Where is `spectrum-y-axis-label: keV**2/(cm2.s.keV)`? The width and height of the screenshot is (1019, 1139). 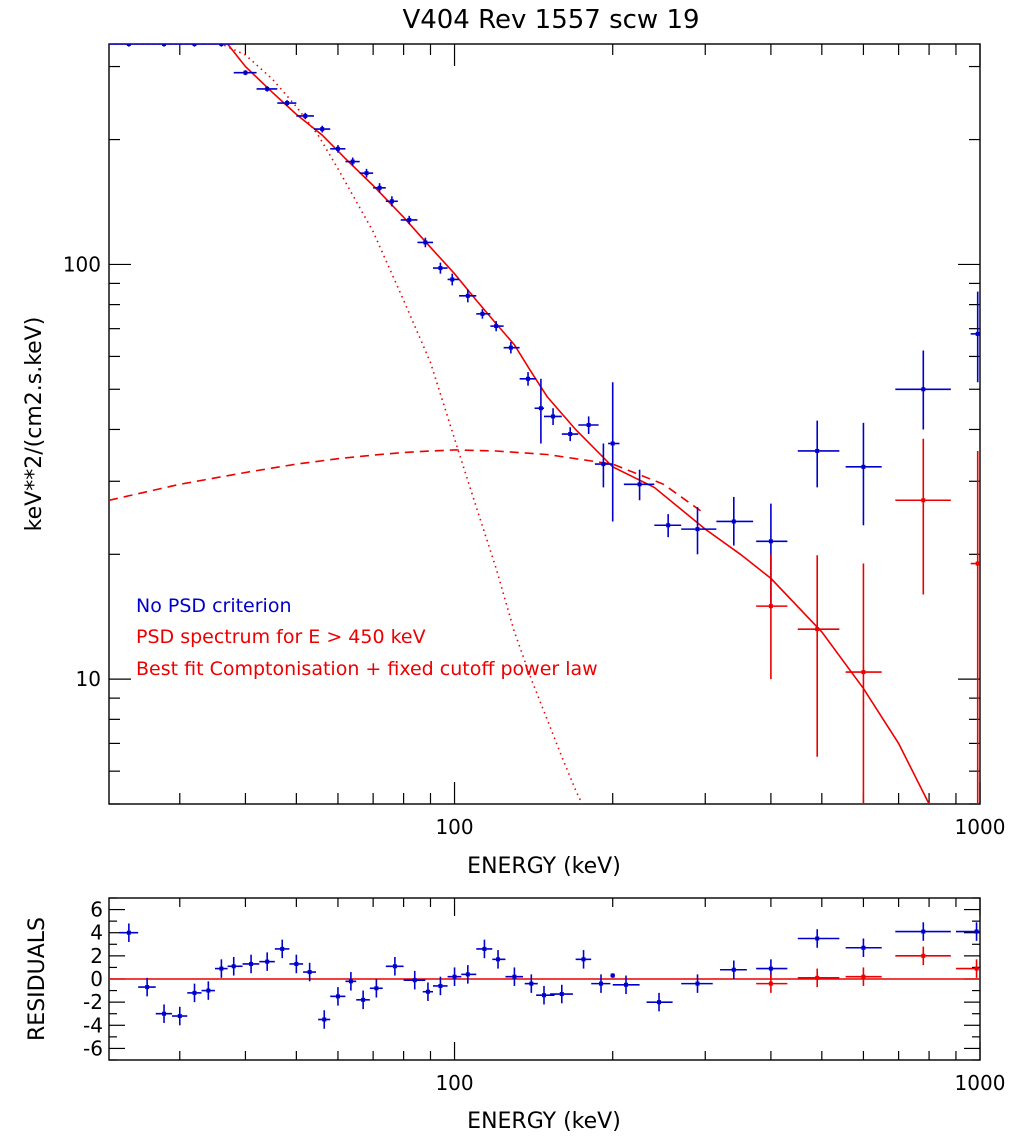
spectrum-y-axis-label: keV**2/(cm2.s.keV) is located at coordinates (34, 424).